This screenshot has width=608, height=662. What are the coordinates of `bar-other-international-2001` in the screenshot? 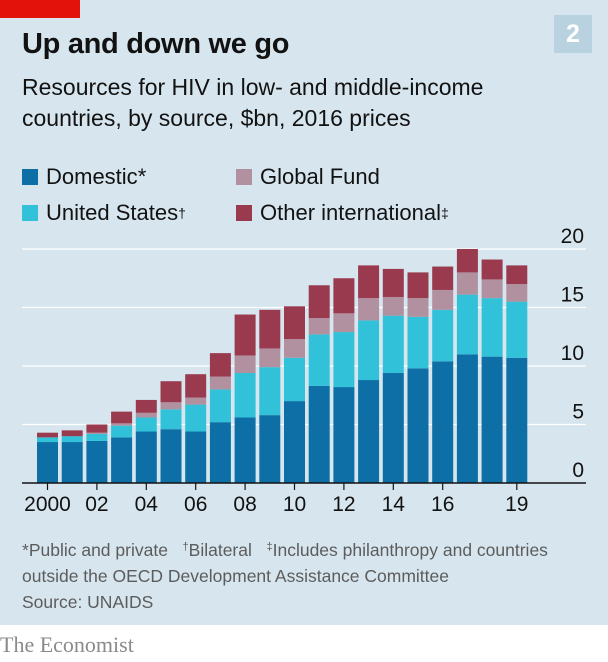 It's located at (72, 433).